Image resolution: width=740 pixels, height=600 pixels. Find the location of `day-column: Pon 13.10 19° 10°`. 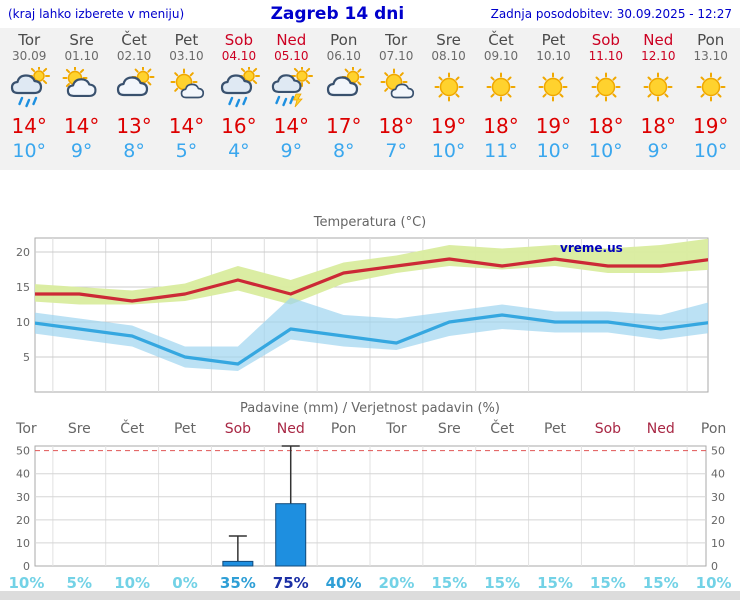

day-column: Pon 13.10 19° 10° is located at coordinates (710, 100).